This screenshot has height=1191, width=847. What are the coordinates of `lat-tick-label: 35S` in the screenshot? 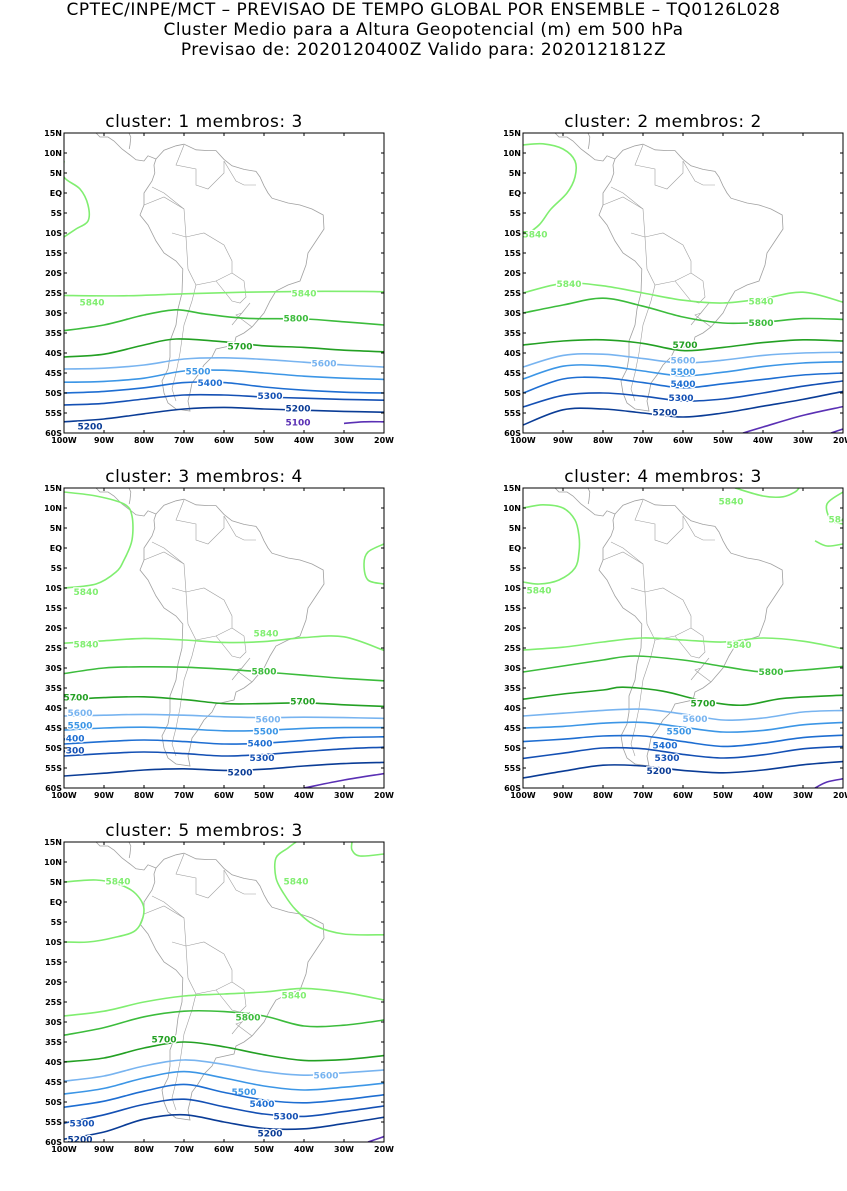 It's located at (53, 688).